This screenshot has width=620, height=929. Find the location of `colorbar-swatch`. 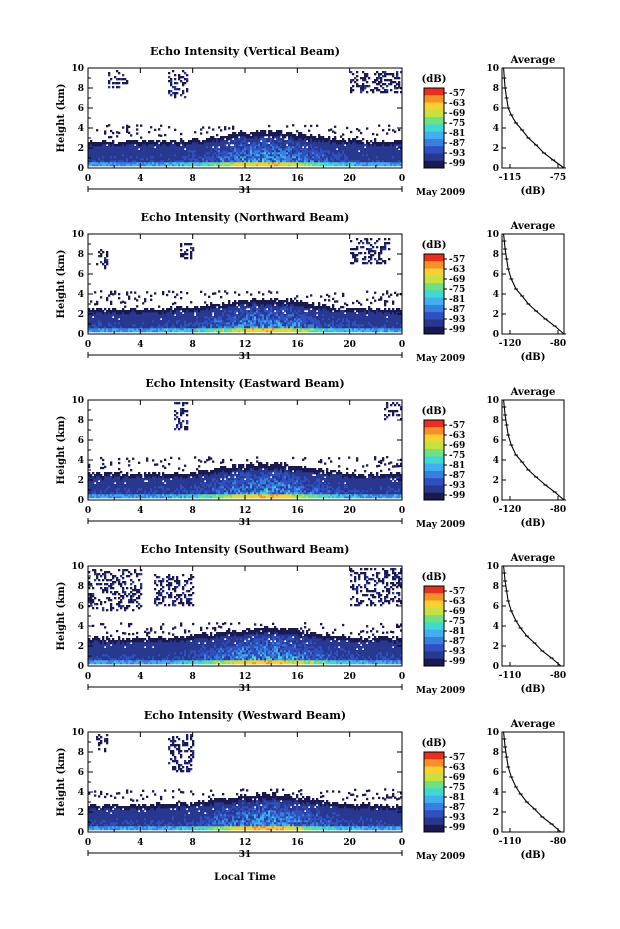

colorbar-swatch is located at coordinates (434, 294).